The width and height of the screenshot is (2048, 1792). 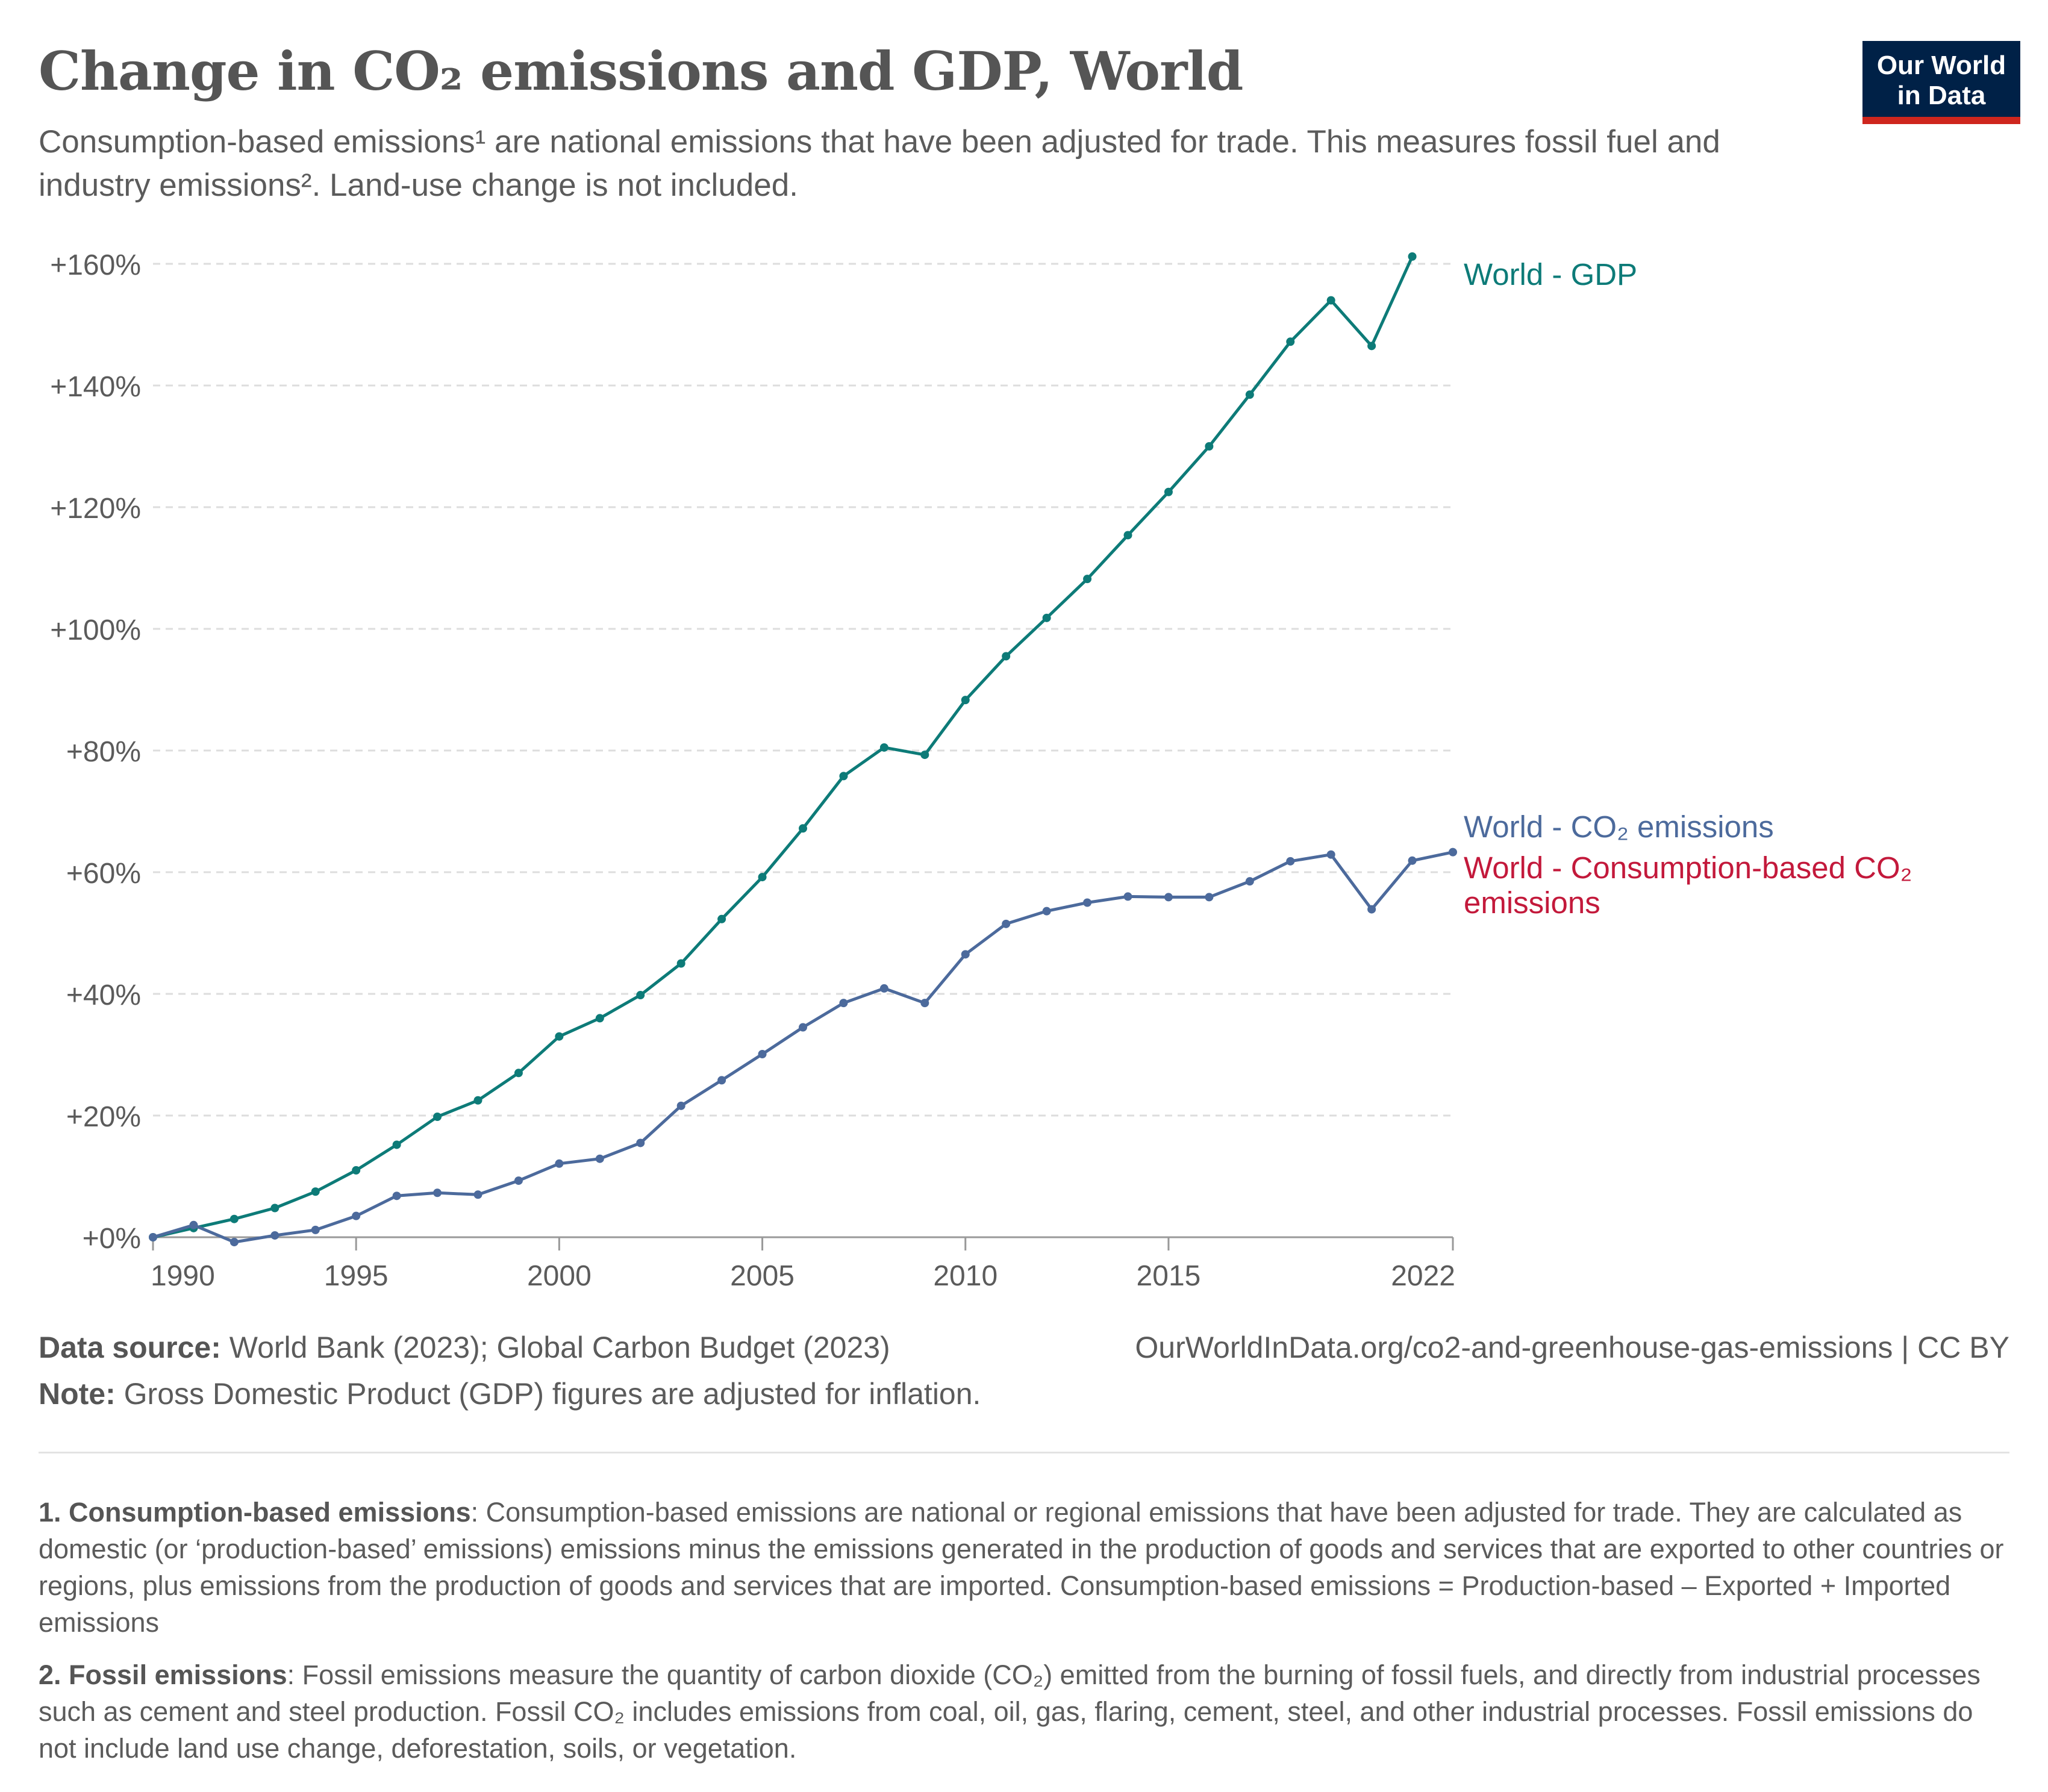 I want to click on y-tick-label: +100%, so click(x=95, y=630).